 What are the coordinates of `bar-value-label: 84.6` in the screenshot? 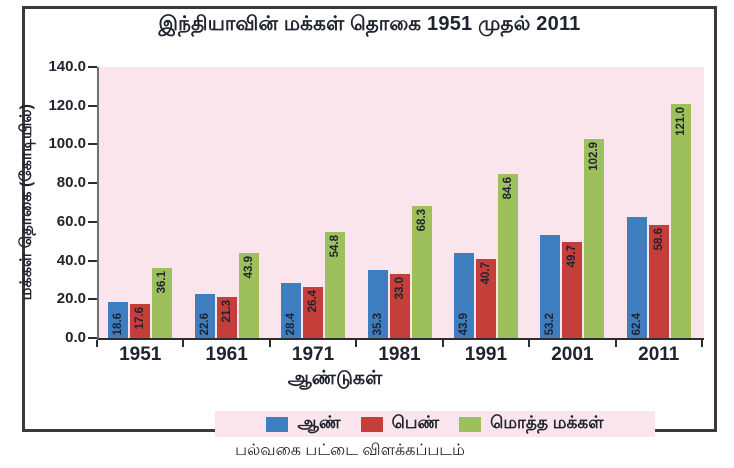 It's located at (507, 188).